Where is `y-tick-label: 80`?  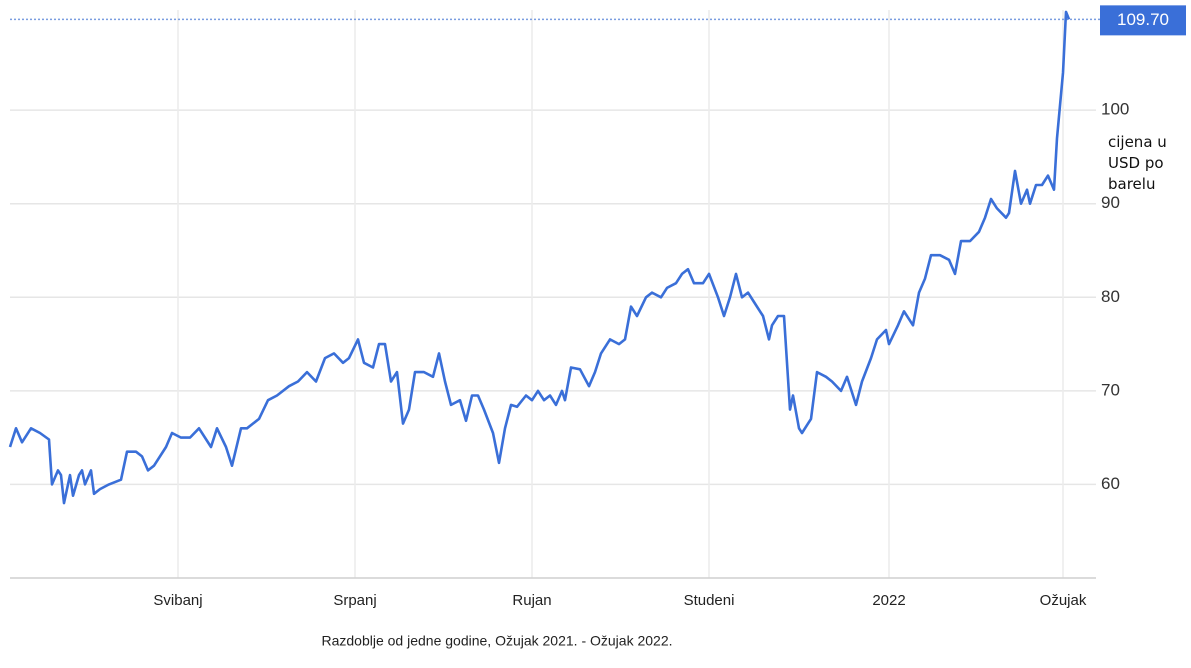
y-tick-label: 80 is located at coordinates (1110, 296).